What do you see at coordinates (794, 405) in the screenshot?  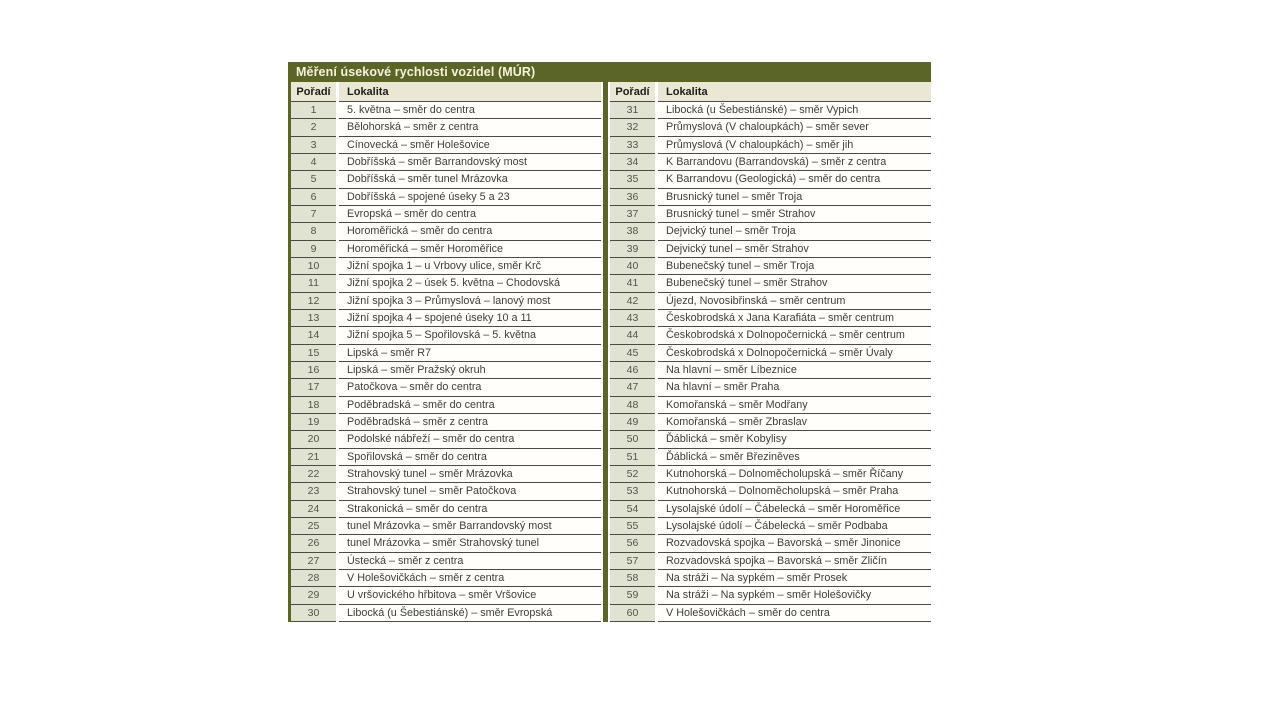 I see `locality-cell: Komořanská – směr Modřany` at bounding box center [794, 405].